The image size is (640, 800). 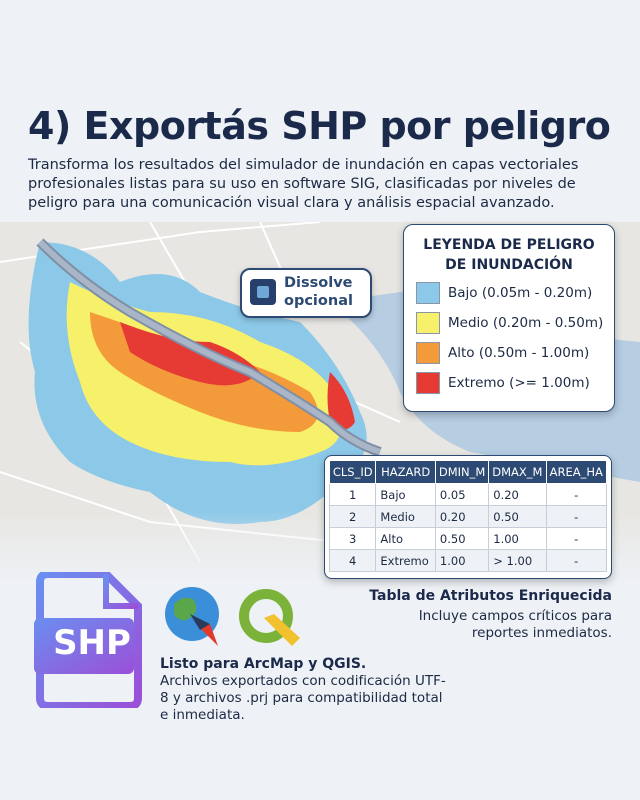 I want to click on table-cell: Extremo, so click(x=405, y=560).